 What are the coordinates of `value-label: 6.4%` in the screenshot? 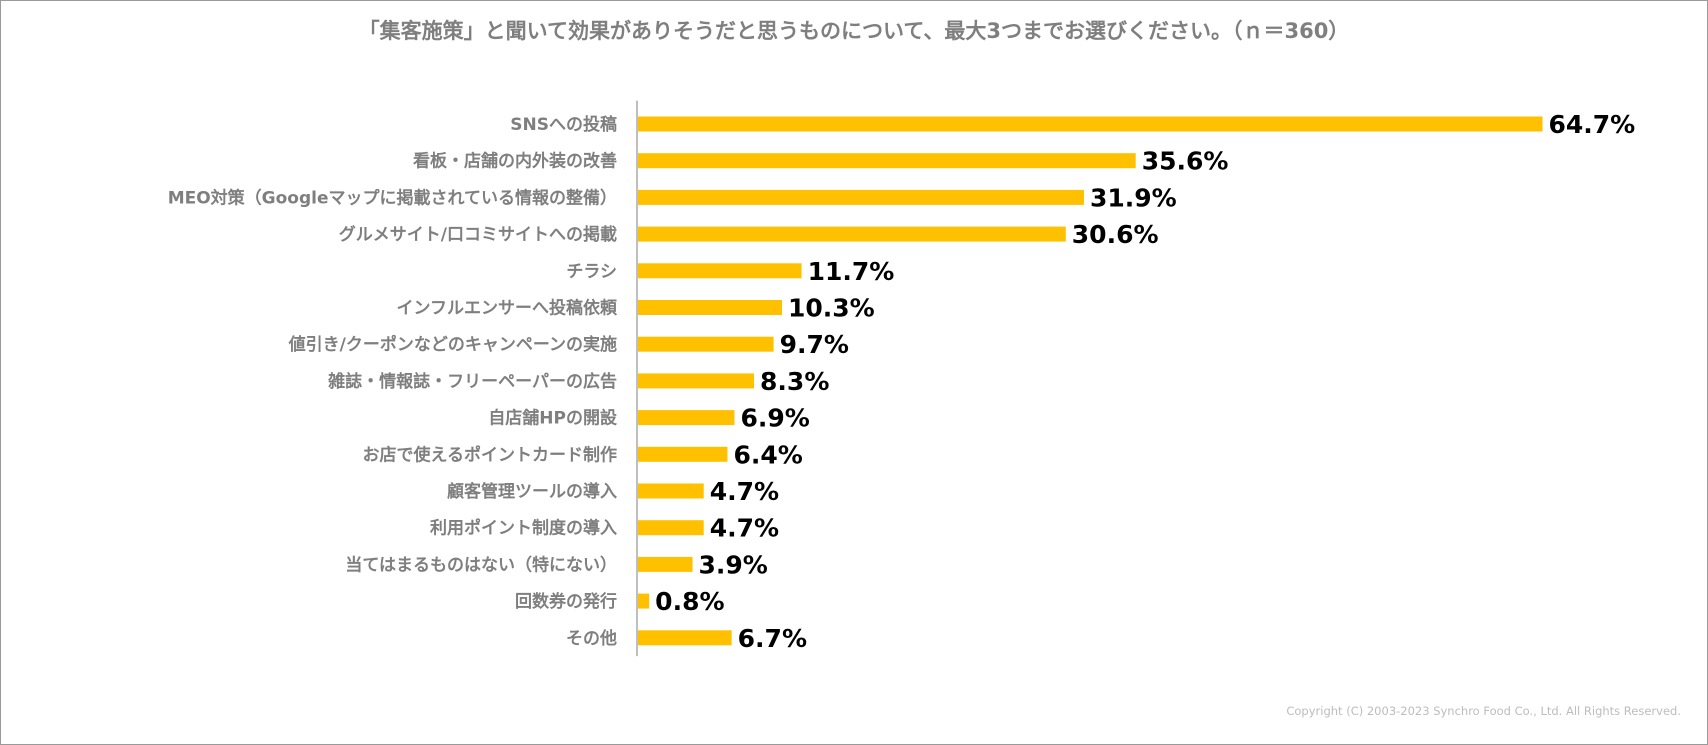 It's located at (767, 454).